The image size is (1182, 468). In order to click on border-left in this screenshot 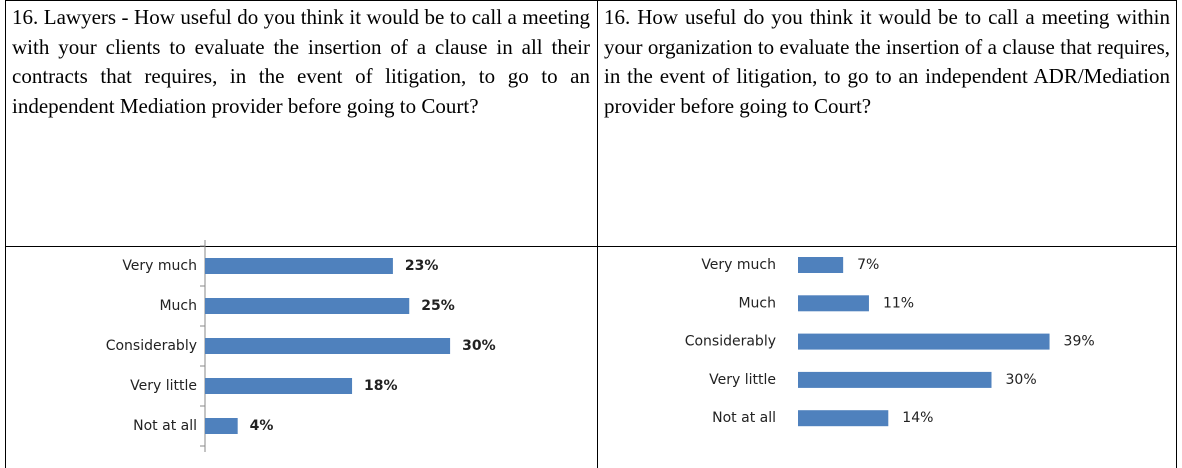, I will do `click(5, 234)`.